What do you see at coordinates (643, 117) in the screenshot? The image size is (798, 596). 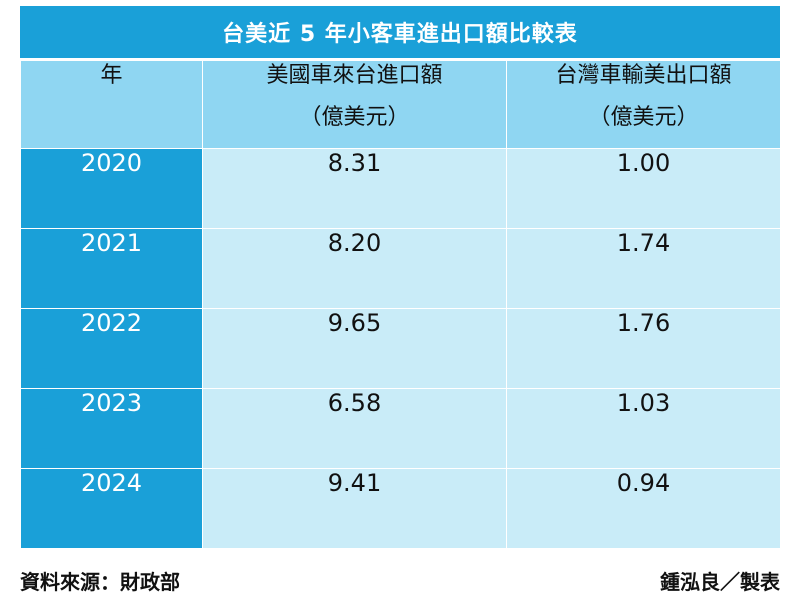 I see `header-export-unit: （億美元）` at bounding box center [643, 117].